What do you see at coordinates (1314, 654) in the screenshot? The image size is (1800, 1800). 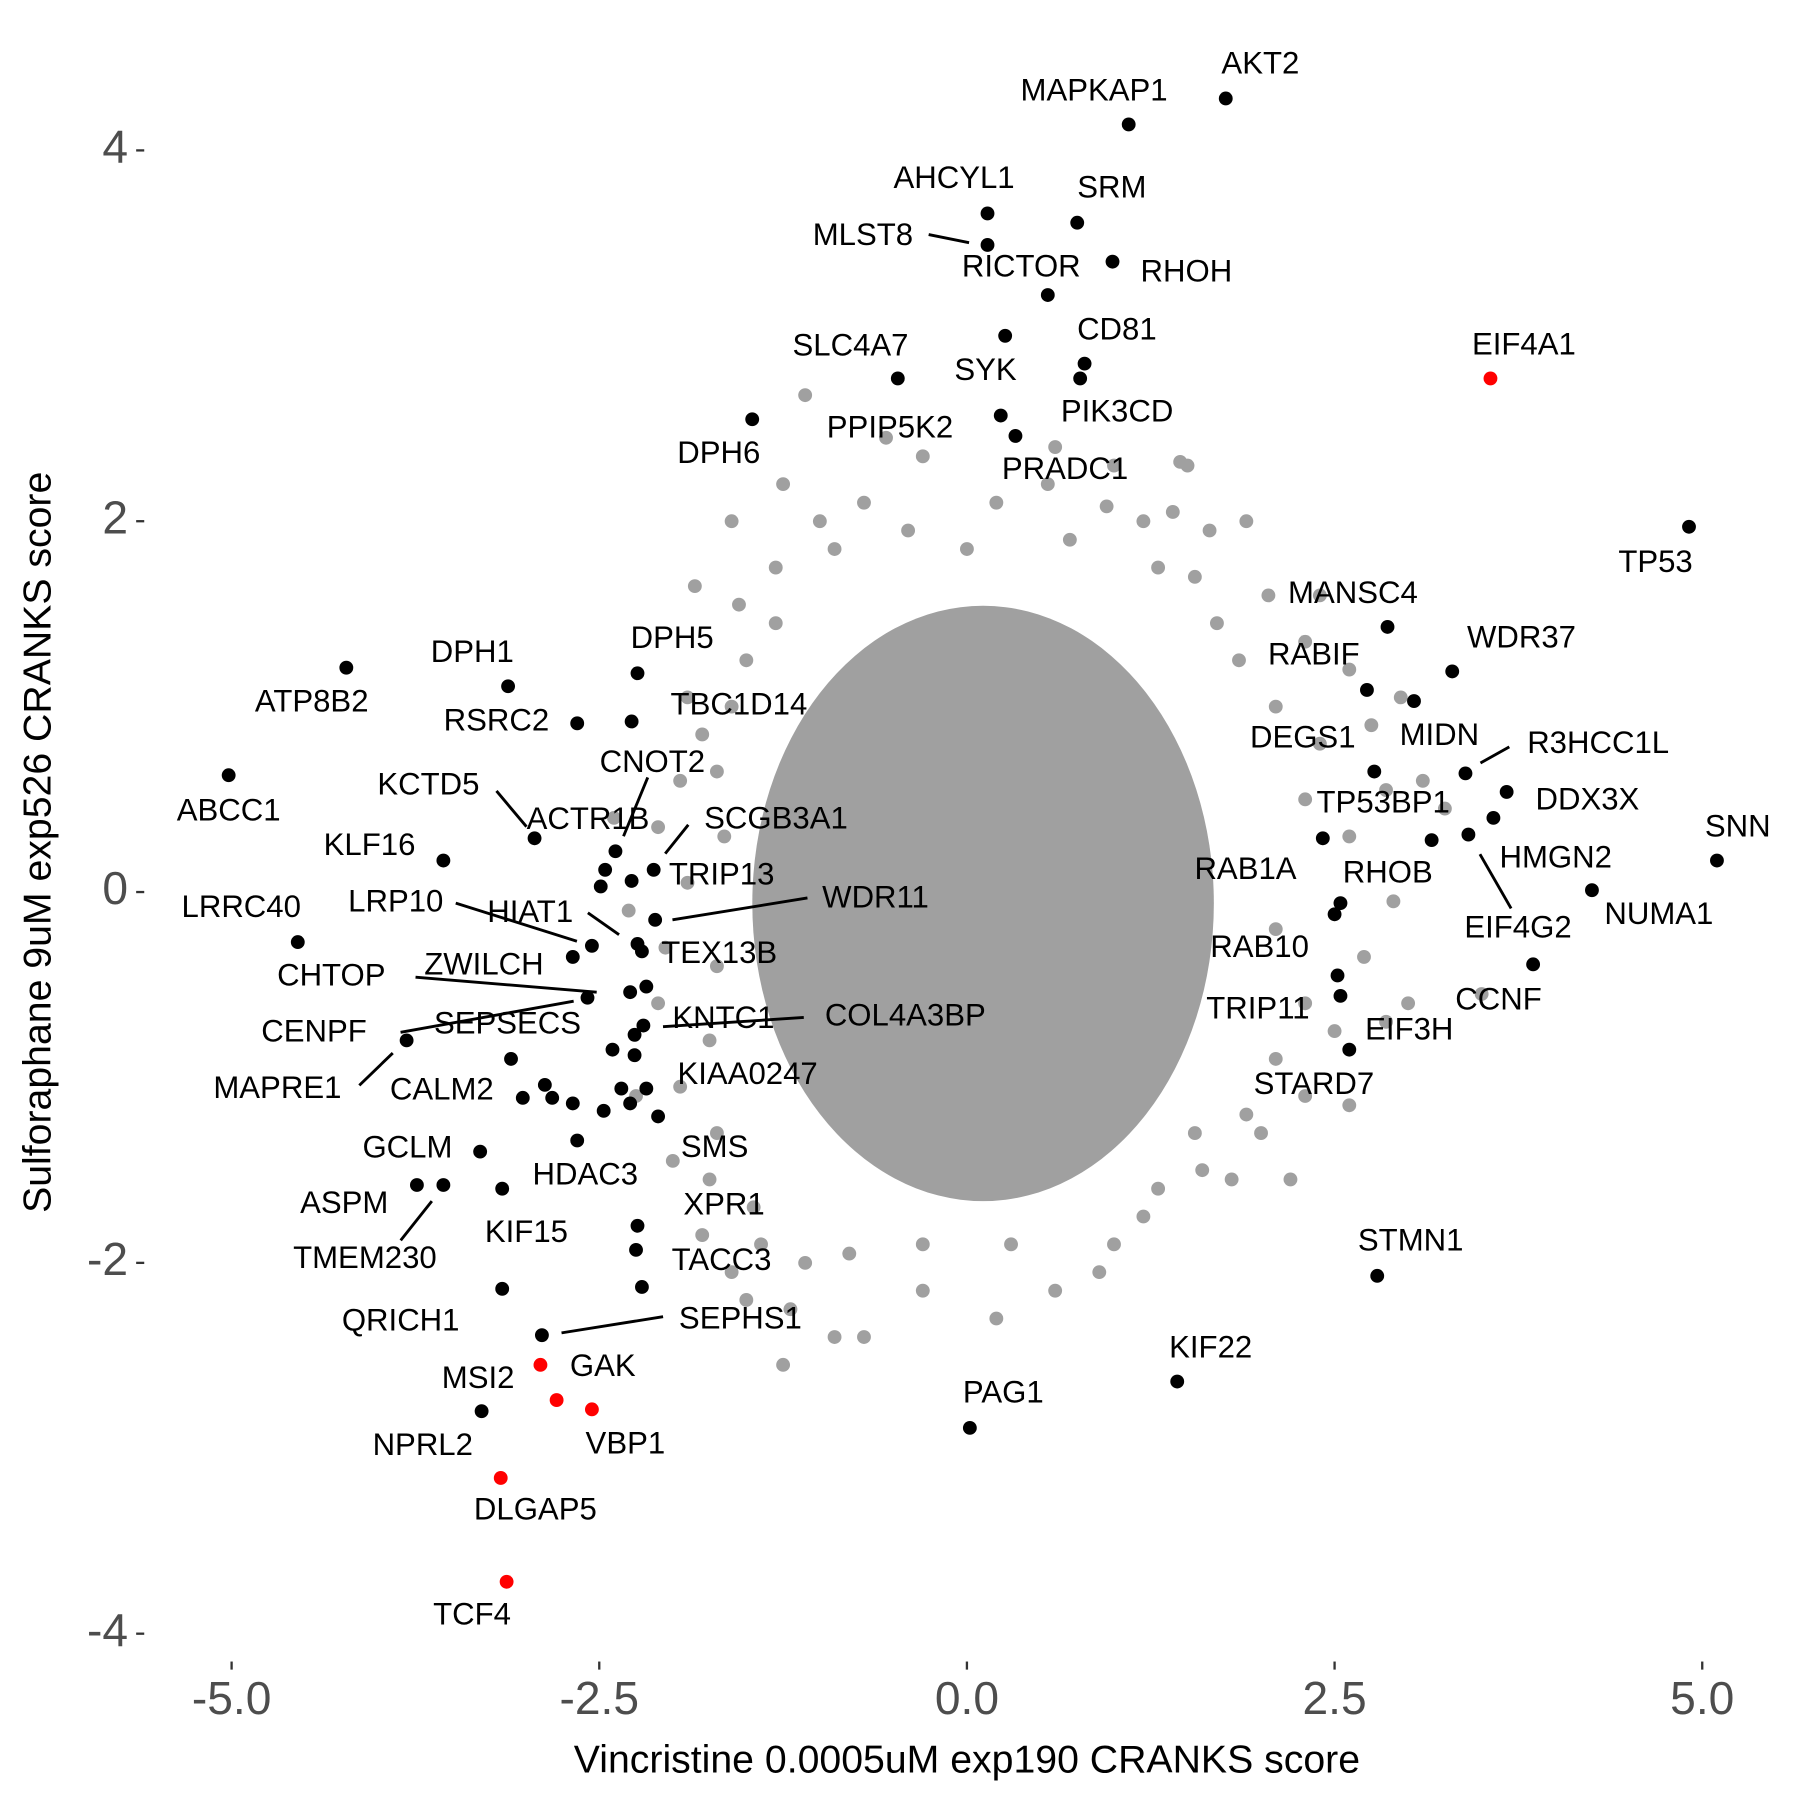 I see `point-label: RABIF` at bounding box center [1314, 654].